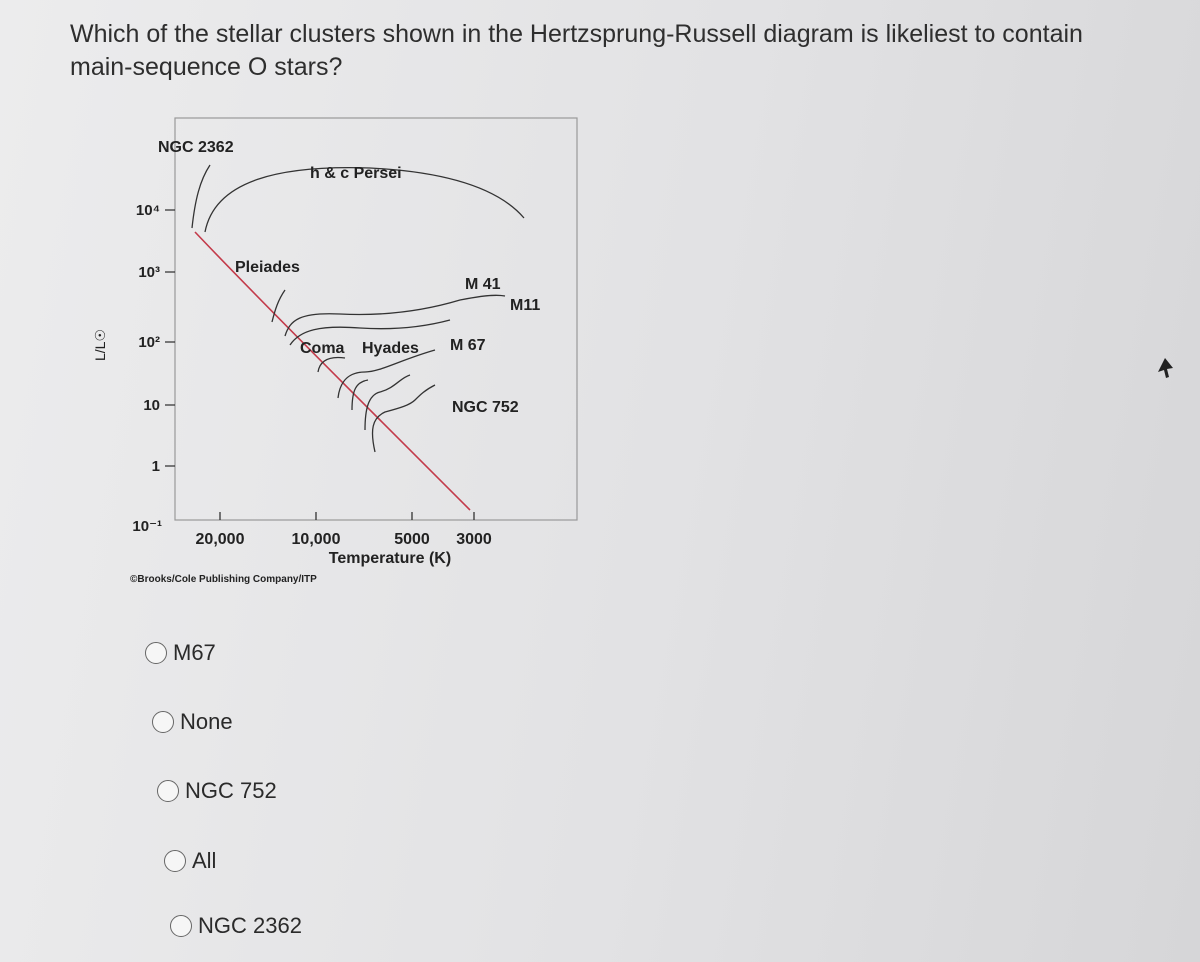 The width and height of the screenshot is (1200, 962). What do you see at coordinates (250, 925) in the screenshot?
I see `option-label: NGC 2362` at bounding box center [250, 925].